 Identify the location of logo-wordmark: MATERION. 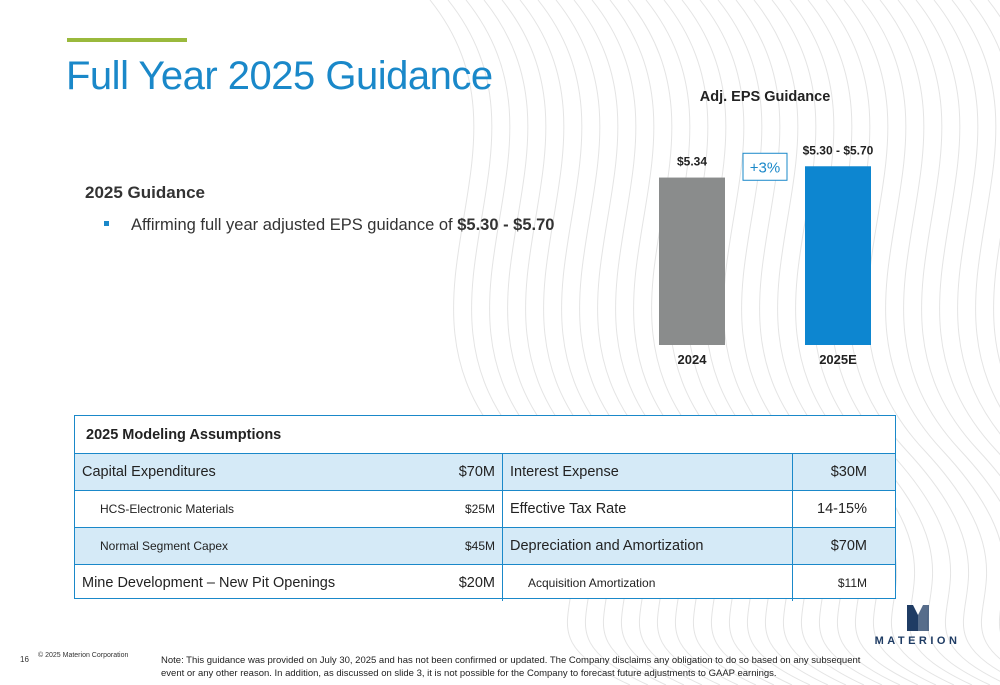
(917, 641).